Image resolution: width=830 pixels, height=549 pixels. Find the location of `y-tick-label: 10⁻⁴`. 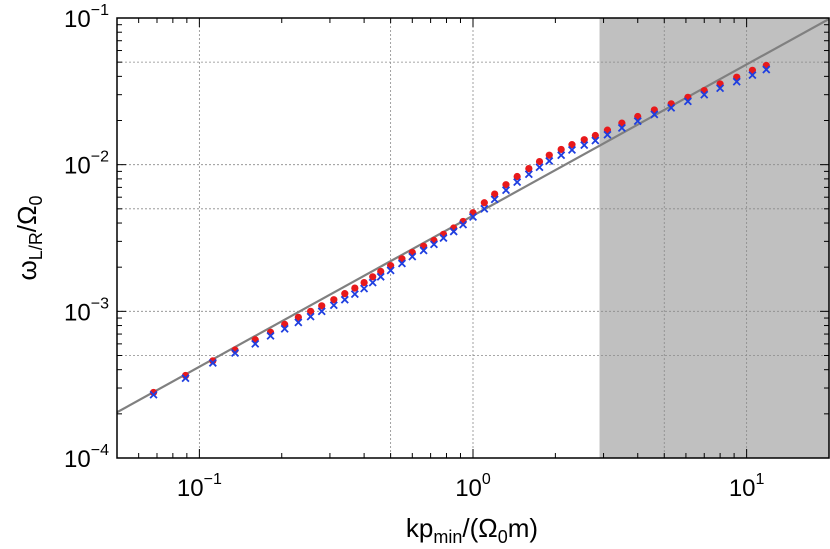

y-tick-label: 10⁻⁴ is located at coordinates (86, 457).